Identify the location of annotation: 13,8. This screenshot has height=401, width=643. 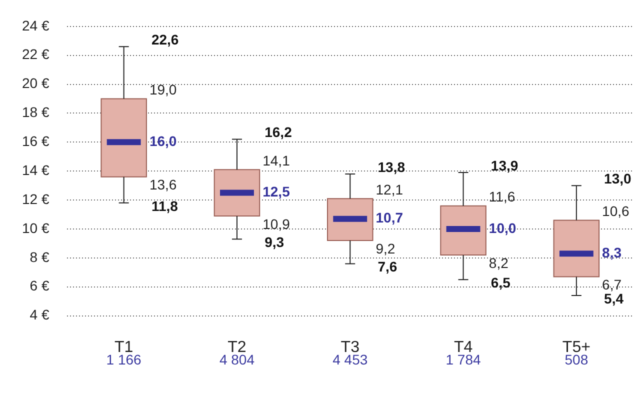
(392, 166).